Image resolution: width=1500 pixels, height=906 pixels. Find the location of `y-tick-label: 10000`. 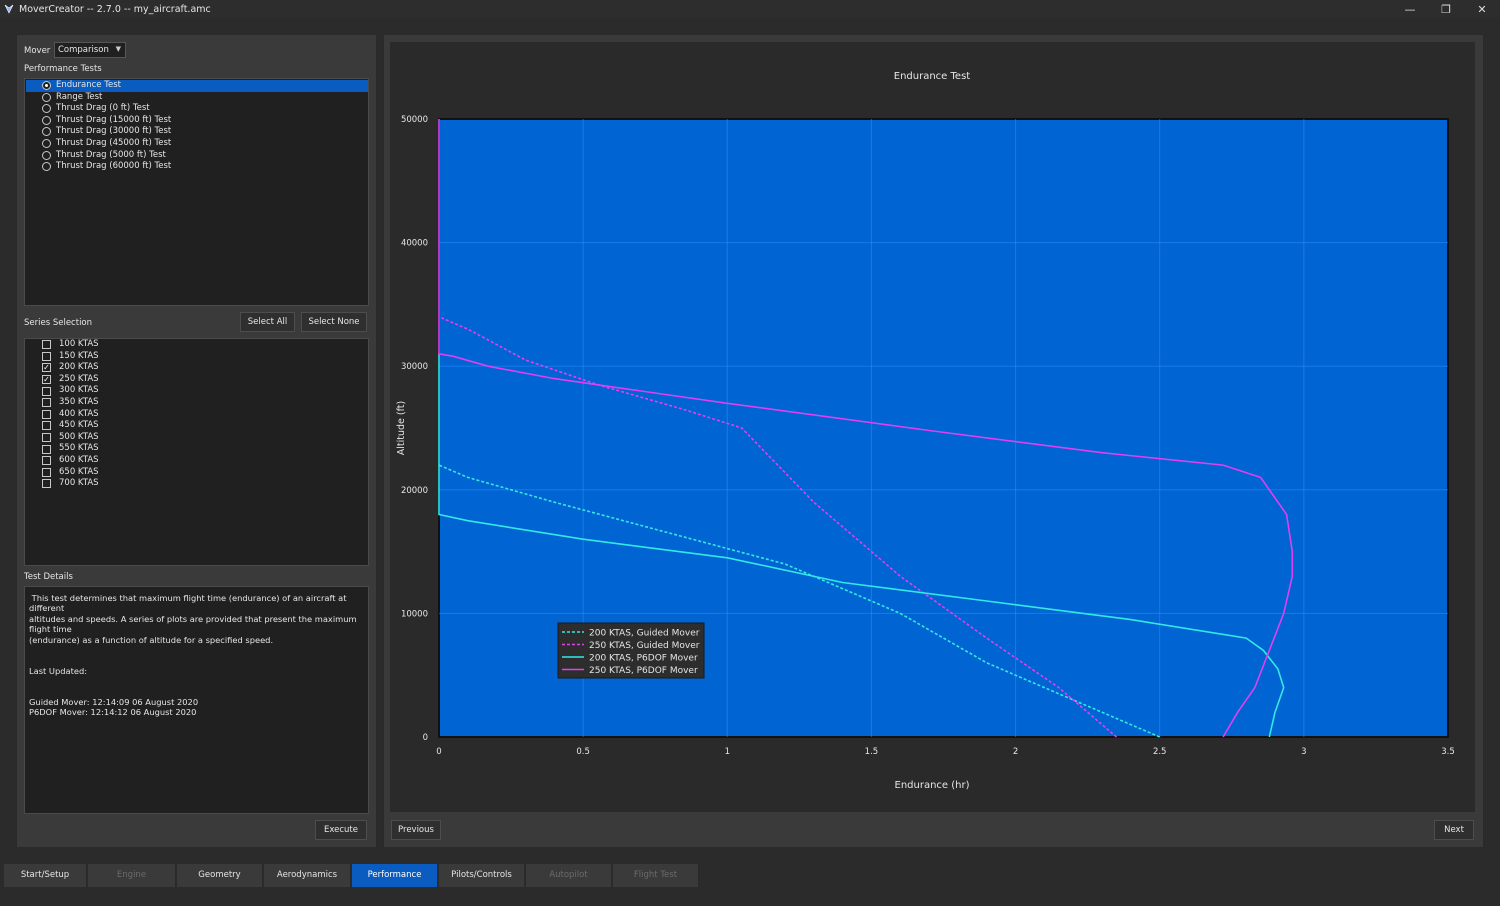

y-tick-label: 10000 is located at coordinates (414, 614).